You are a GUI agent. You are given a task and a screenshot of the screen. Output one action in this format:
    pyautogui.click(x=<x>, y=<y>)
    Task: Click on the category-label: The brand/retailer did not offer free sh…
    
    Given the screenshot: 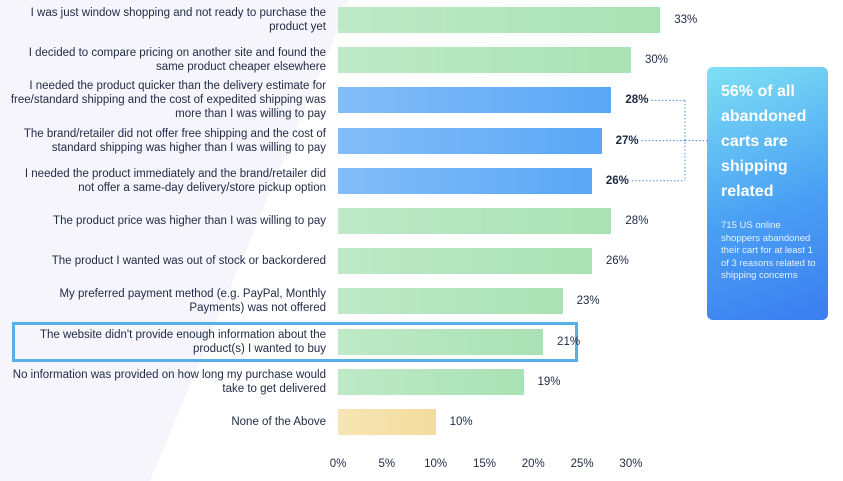 What is the action you would take?
    pyautogui.click(x=174, y=140)
    